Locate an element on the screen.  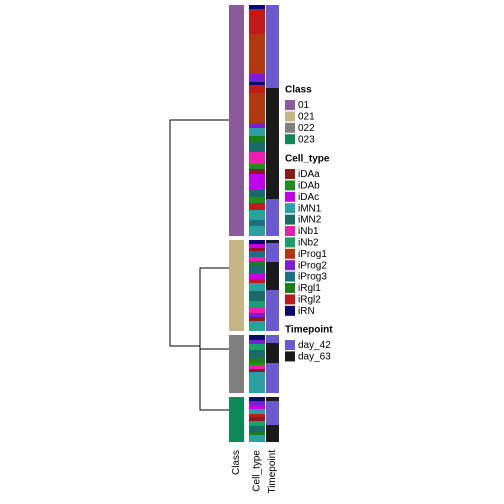
legend-label: iRgl1 is located at coordinates (309, 288).